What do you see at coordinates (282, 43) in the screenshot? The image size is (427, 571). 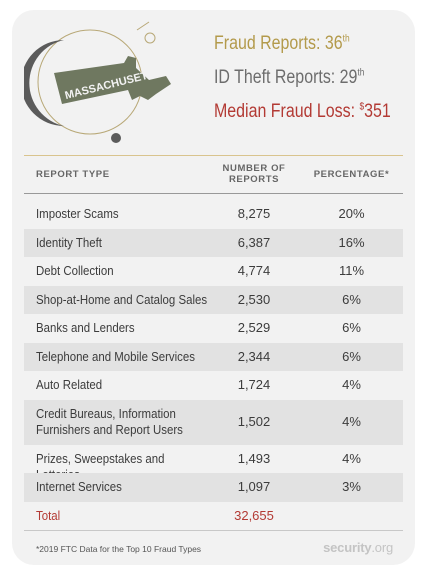 I see `fraud-reports-rank: Fraud Reports: 36th` at bounding box center [282, 43].